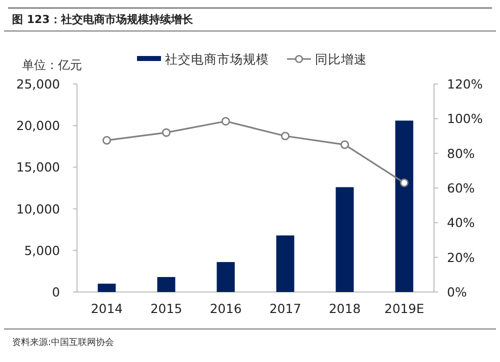 This screenshot has height=362, width=500. I want to click on y-tick-label: 25,000, so click(38, 84).